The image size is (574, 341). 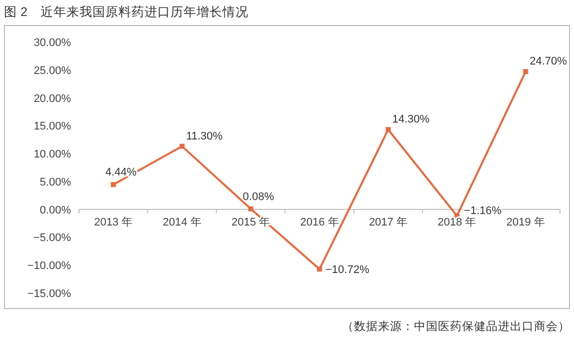 What do you see at coordinates (456, 326) in the screenshot?
I see `text: （数据来源：中国医药保健品进出口商会）` at bounding box center [456, 326].